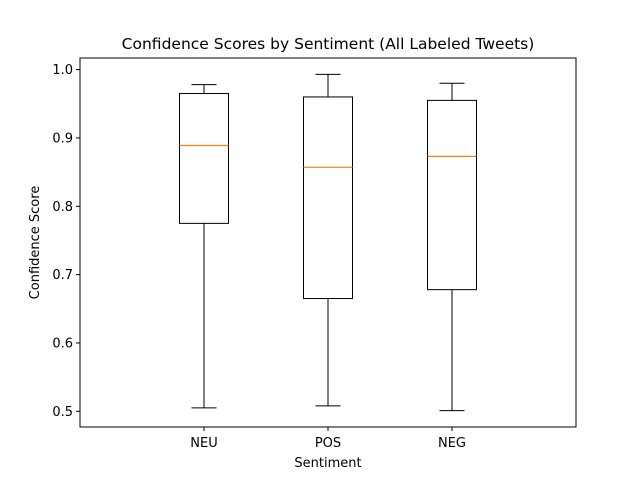 This screenshot has width=640, height=480. I want to click on y-axis-label: Confidence Score, so click(35, 243).